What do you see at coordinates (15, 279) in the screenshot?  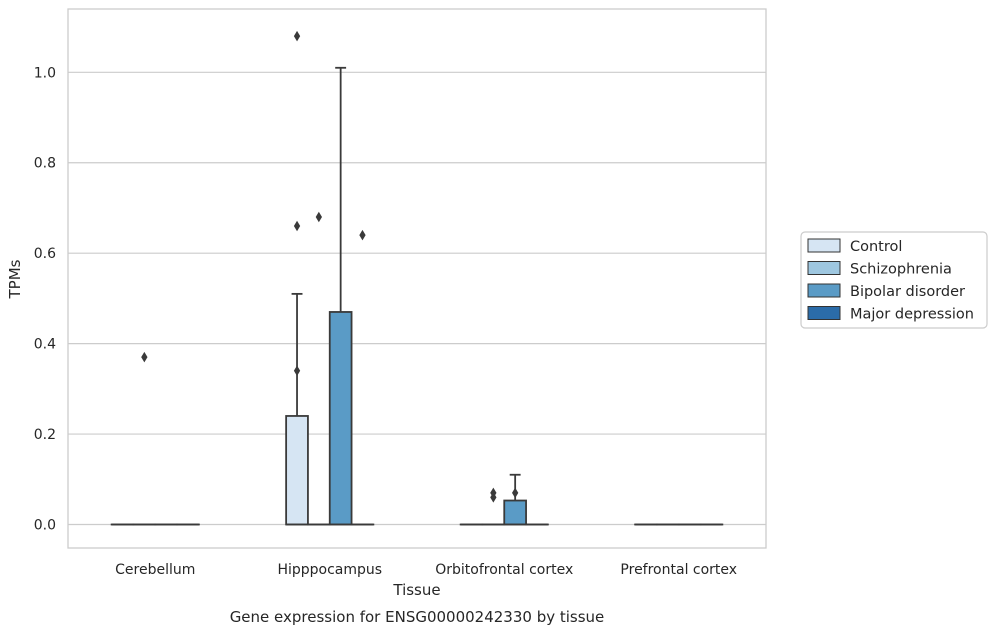 I see `y-axis-label: TPMs` at bounding box center [15, 279].